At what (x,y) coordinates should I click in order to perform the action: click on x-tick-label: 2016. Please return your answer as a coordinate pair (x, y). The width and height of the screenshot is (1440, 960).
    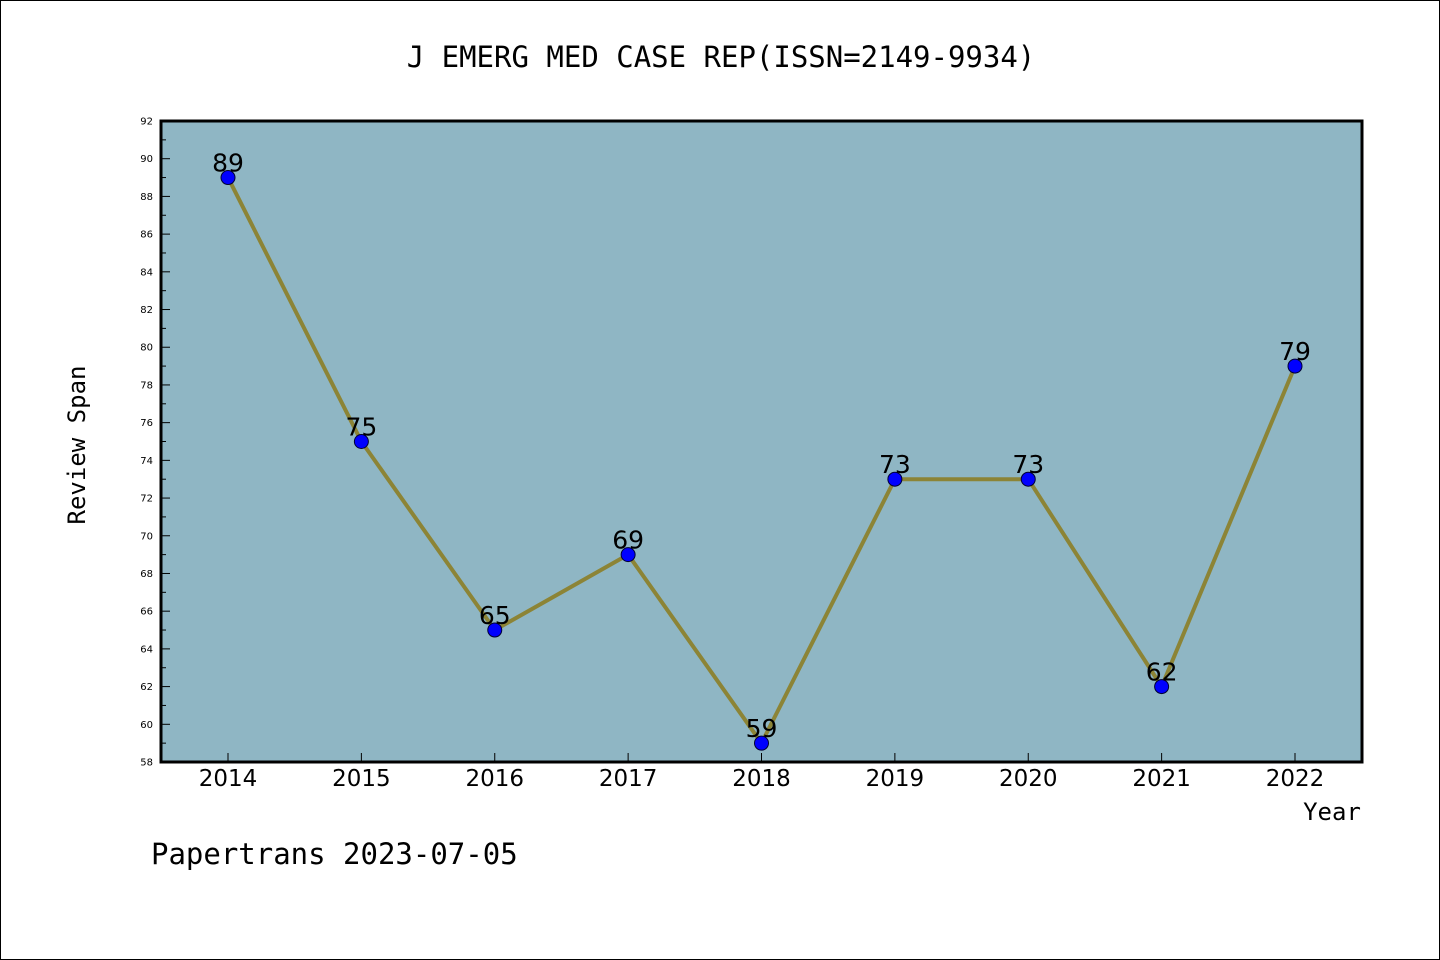
    Looking at the image, I should click on (494, 779).